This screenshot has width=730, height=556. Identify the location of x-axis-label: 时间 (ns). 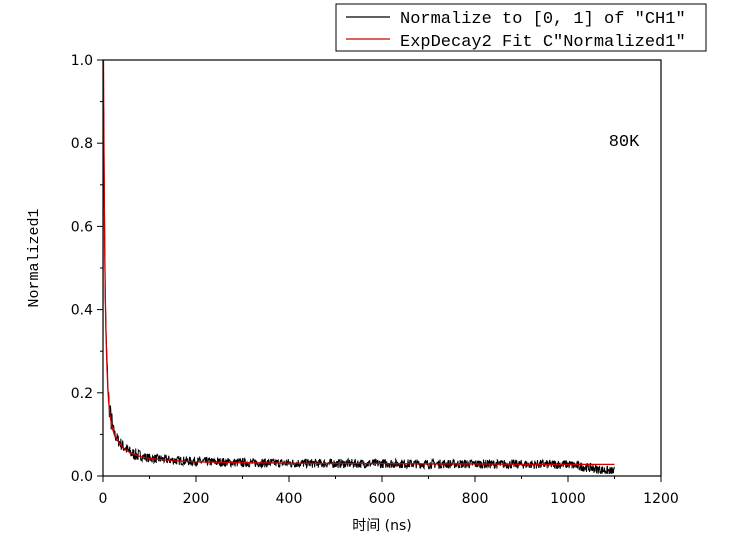
(382, 526).